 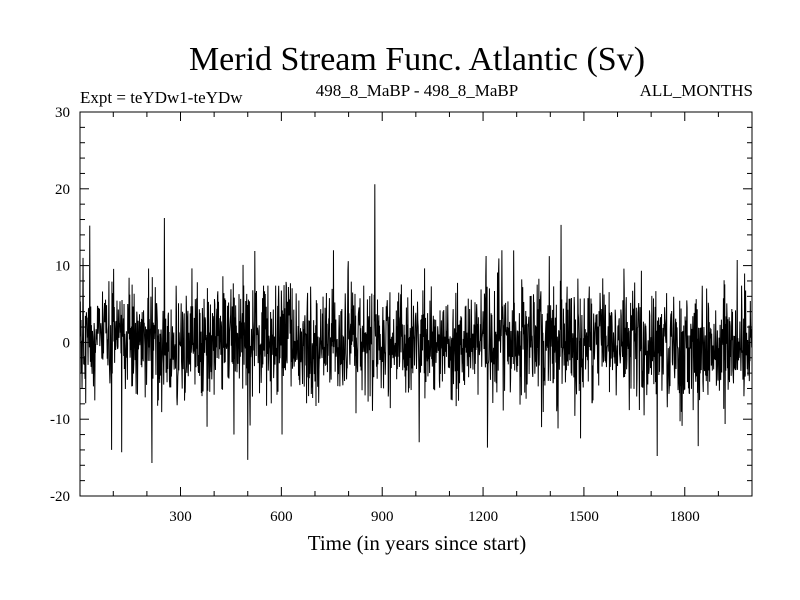 What do you see at coordinates (417, 90) in the screenshot?
I see `period-label: 498_8_MaBP - 498_8_MaBP` at bounding box center [417, 90].